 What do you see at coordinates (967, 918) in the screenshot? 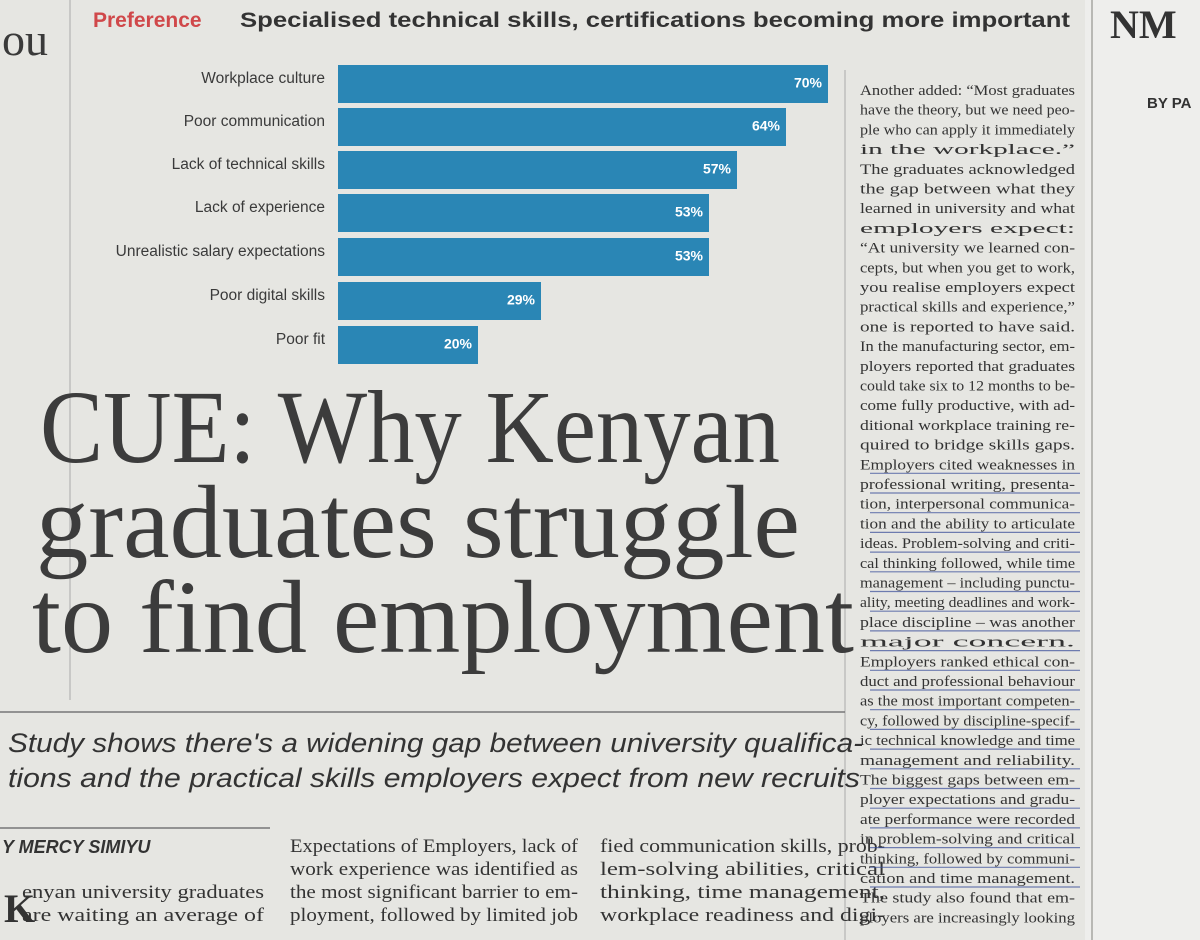
I see `sidebar-text: ployers are increasingly looking` at bounding box center [967, 918].